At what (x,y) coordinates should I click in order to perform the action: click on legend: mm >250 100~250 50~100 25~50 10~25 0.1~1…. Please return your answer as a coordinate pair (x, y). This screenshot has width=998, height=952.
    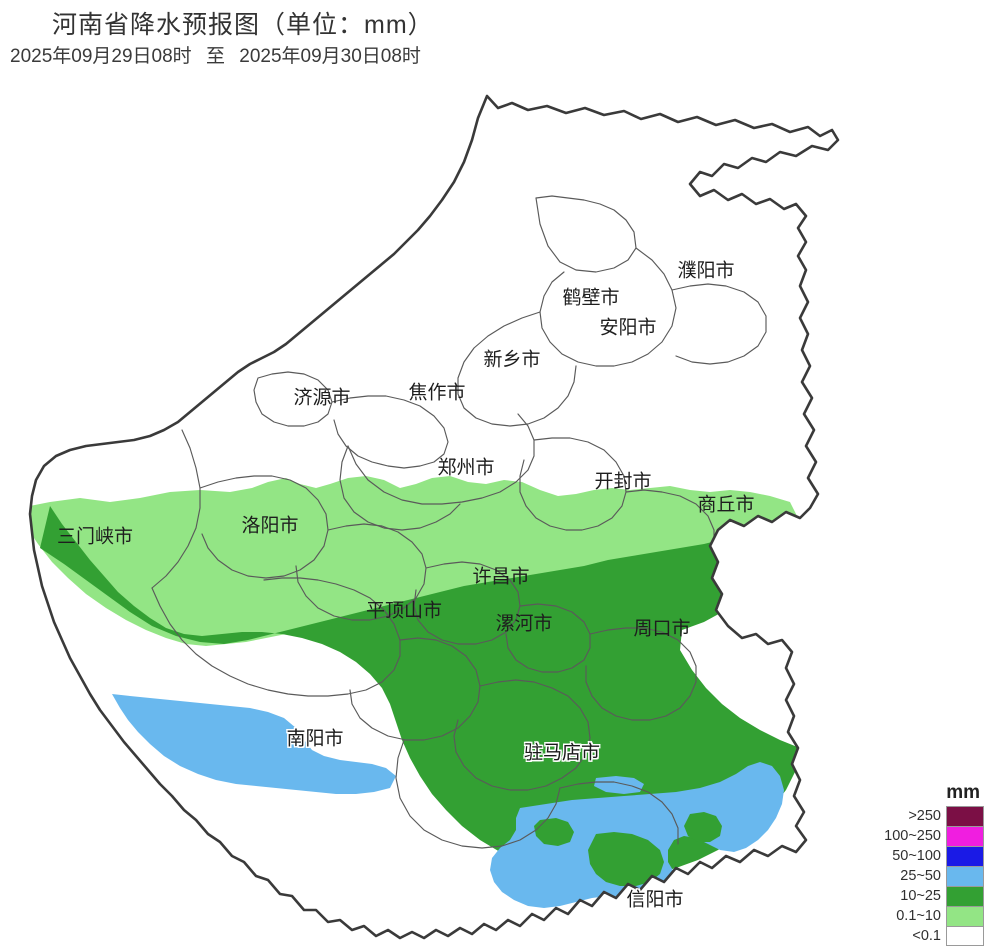
    Looking at the image, I should click on (932, 864).